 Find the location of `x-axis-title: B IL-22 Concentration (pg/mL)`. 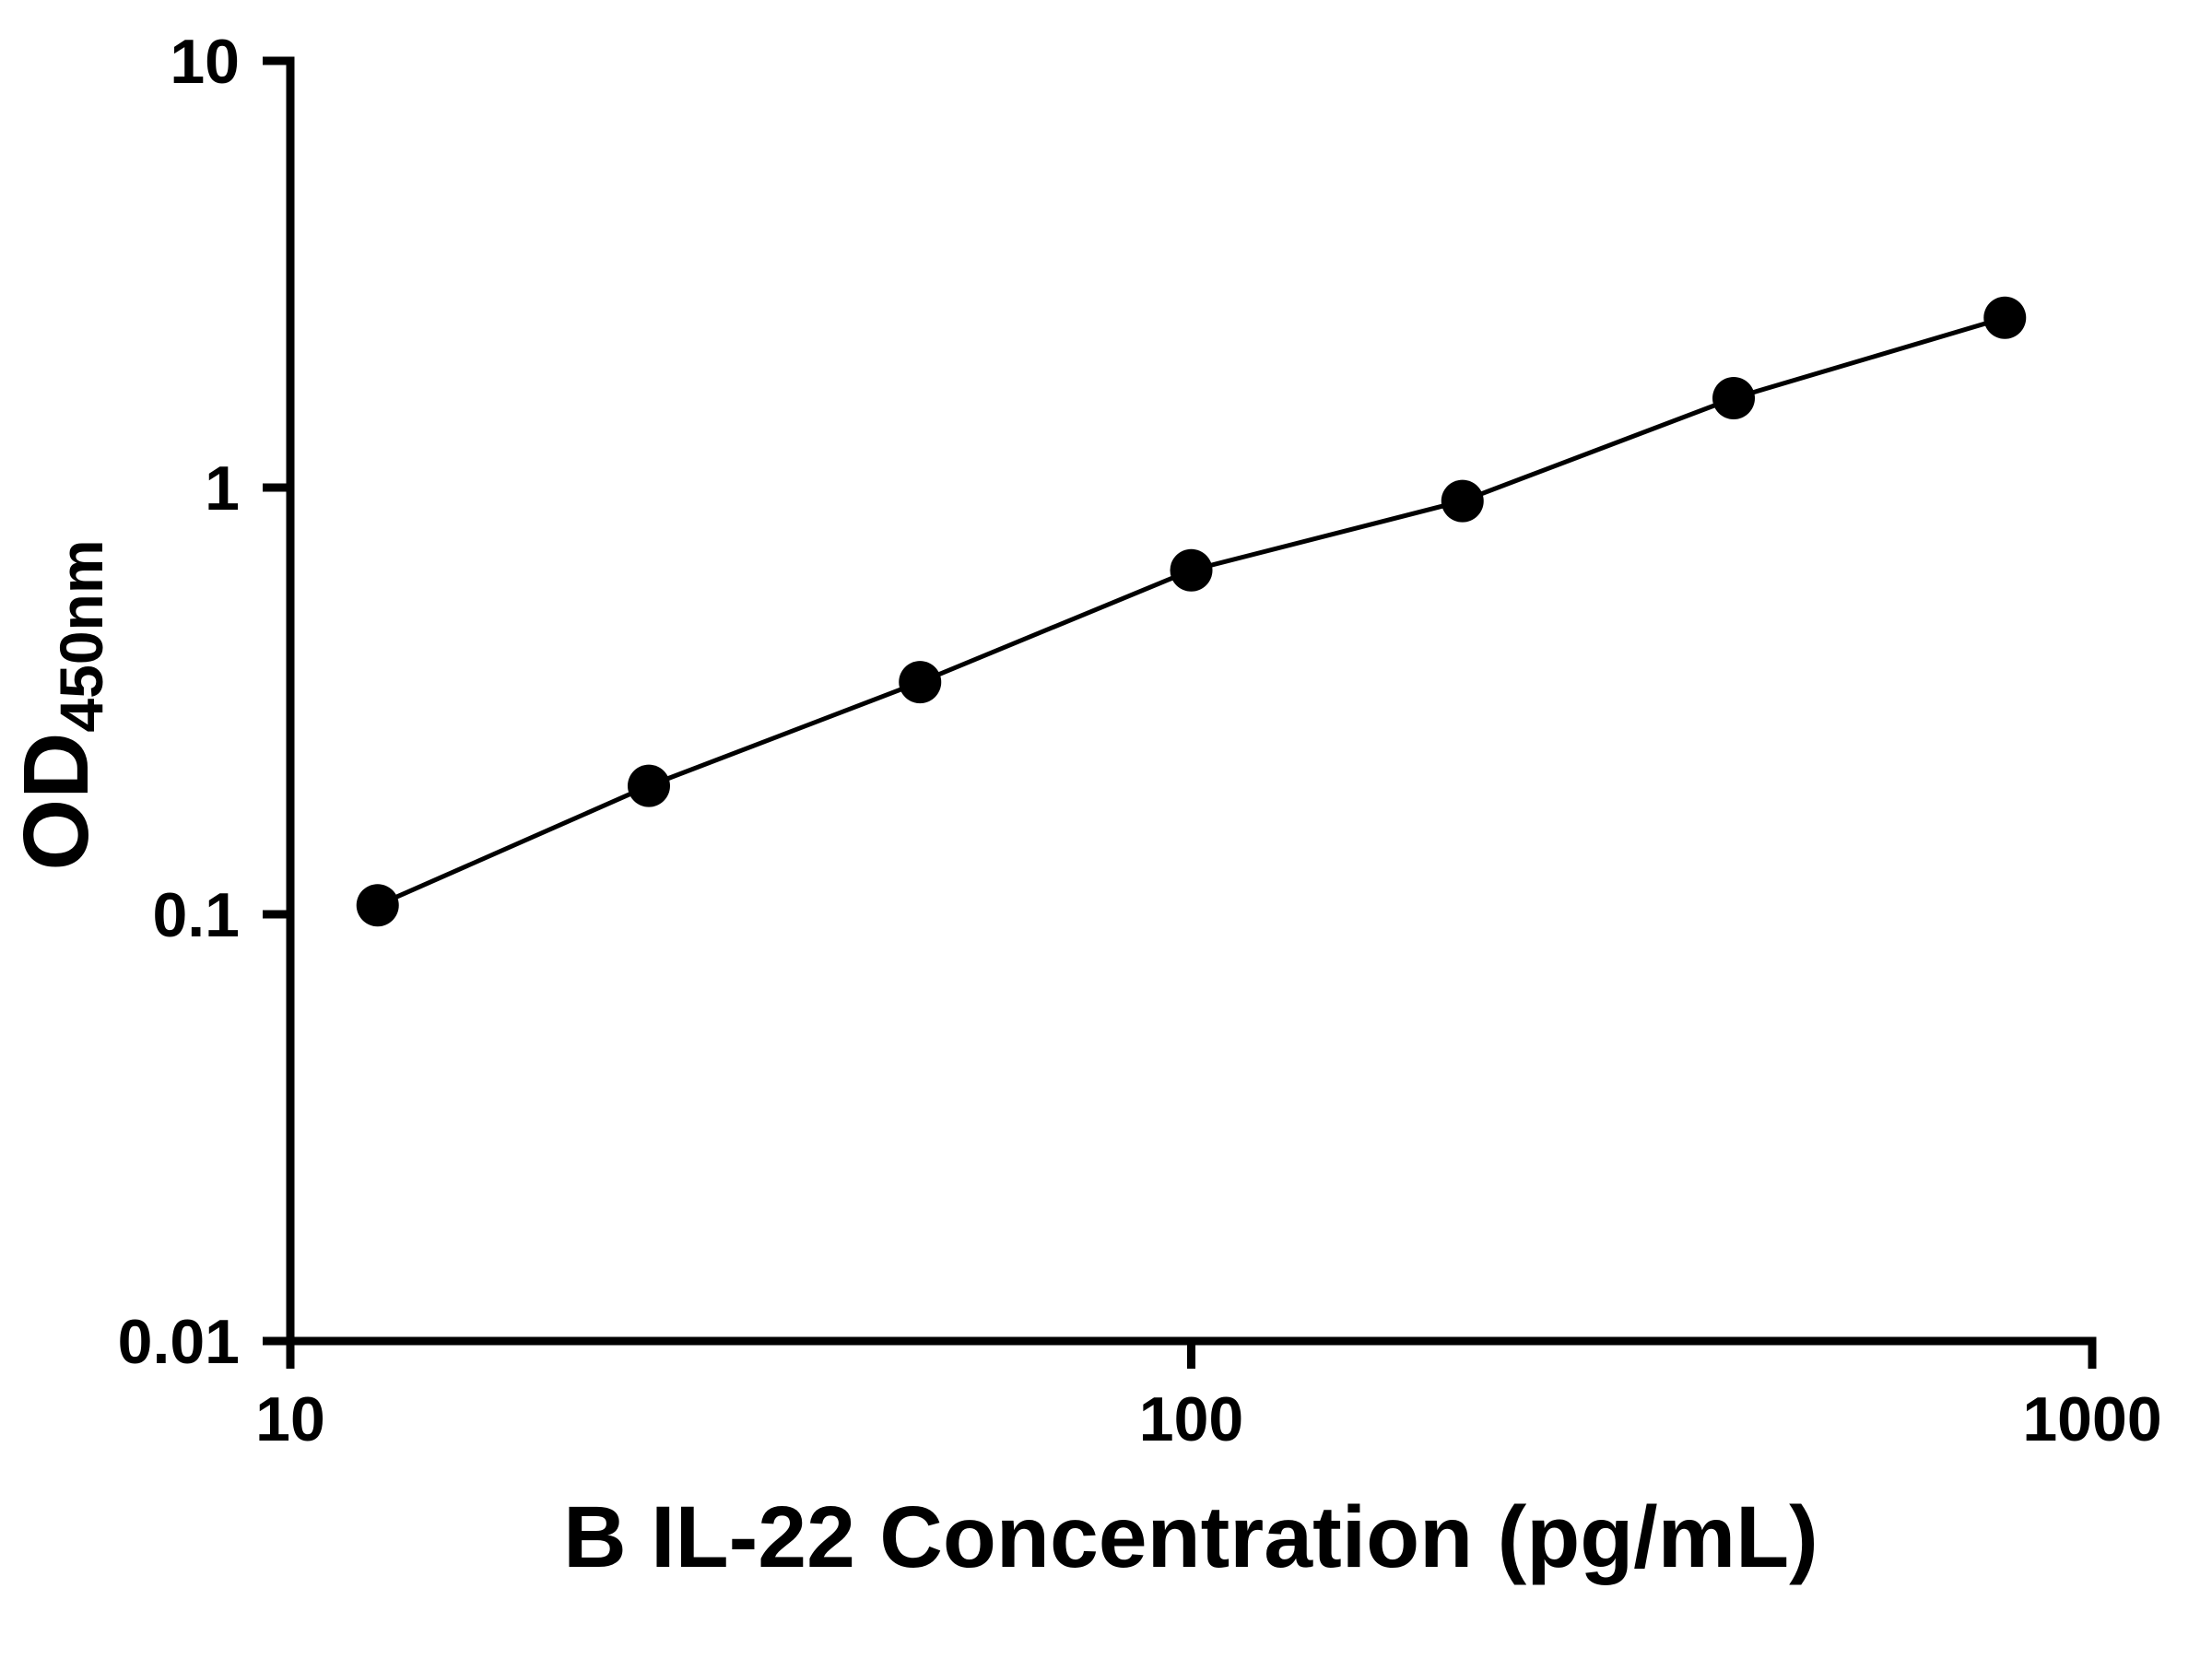

x-axis-title: B IL-22 Concentration (pg/mL) is located at coordinates (1190, 1537).